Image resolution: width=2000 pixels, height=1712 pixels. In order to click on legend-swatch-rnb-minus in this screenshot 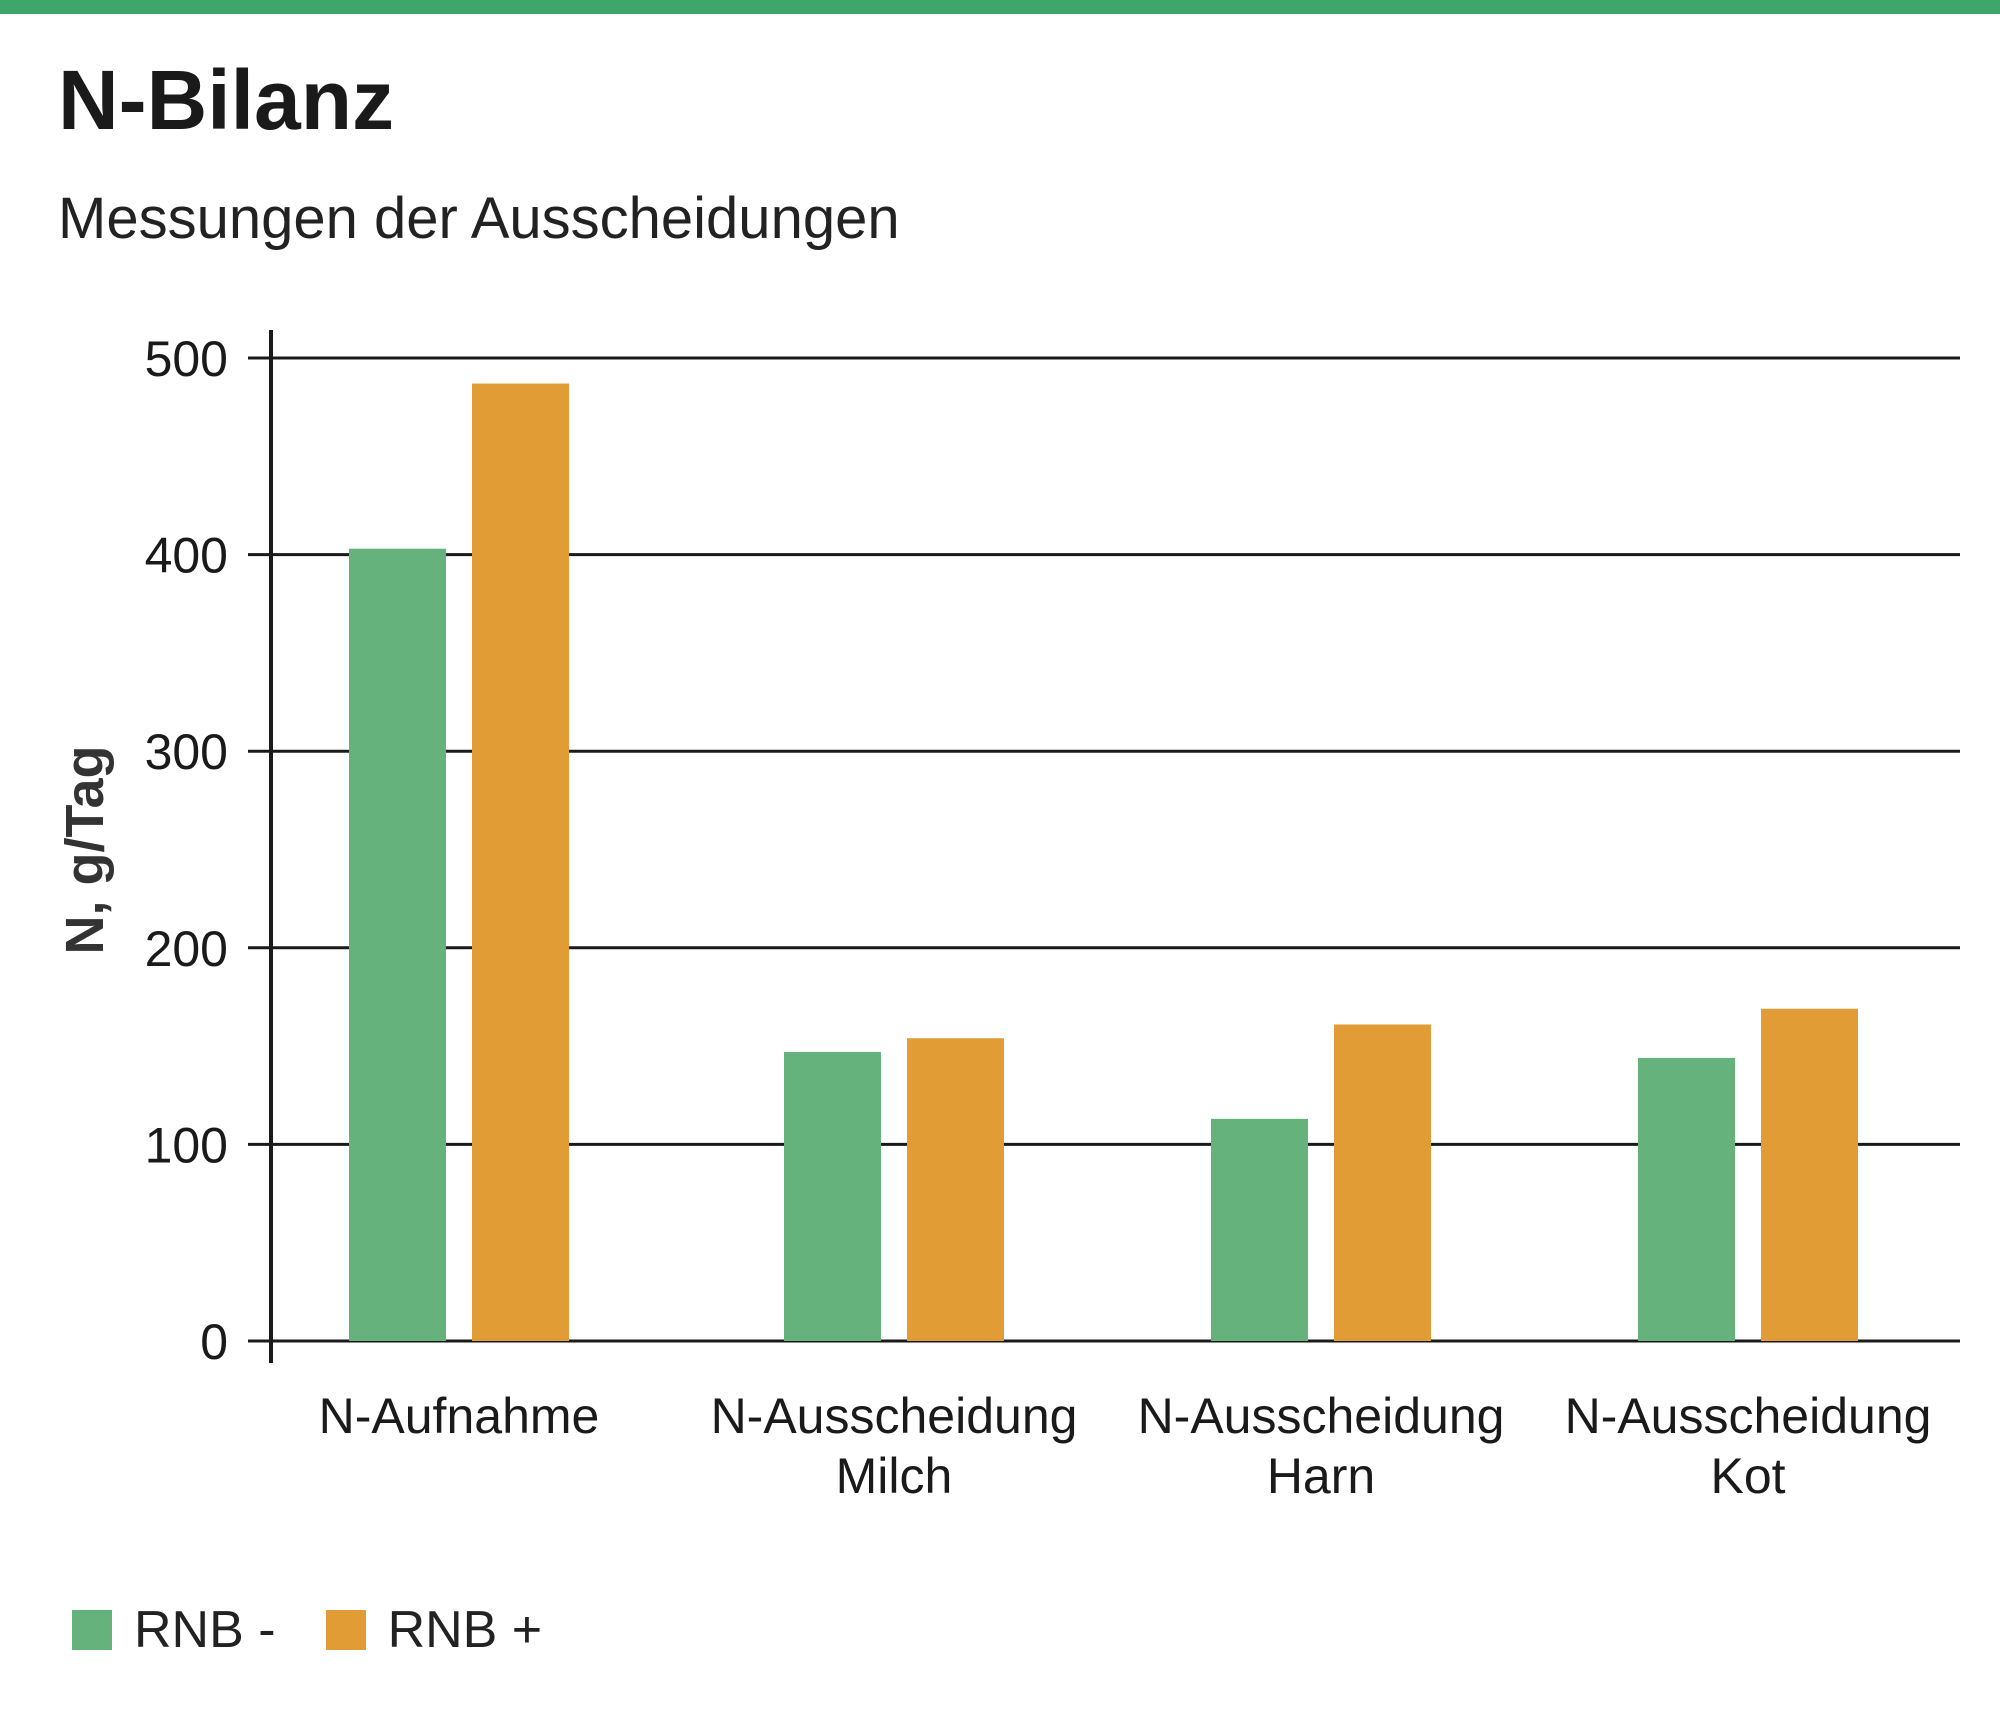, I will do `click(92, 1630)`.